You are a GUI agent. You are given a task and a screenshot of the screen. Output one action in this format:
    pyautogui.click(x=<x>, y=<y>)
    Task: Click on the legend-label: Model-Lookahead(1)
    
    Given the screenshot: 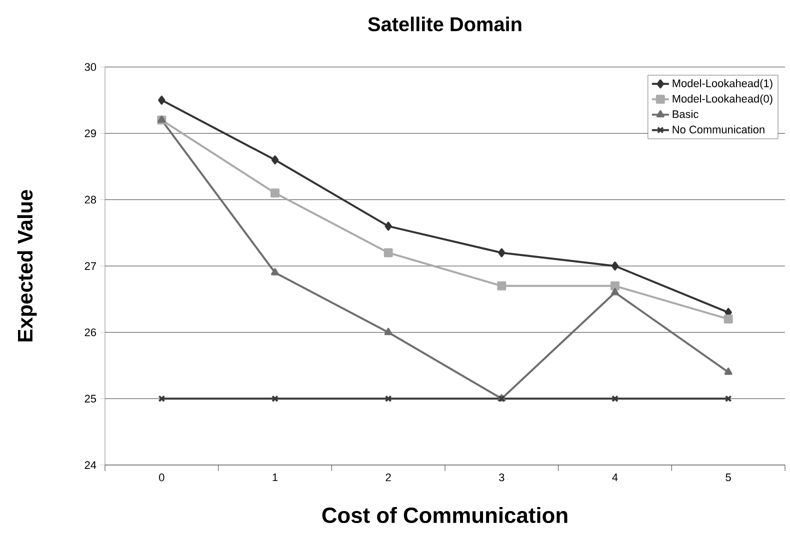 What is the action you would take?
    pyautogui.click(x=722, y=84)
    